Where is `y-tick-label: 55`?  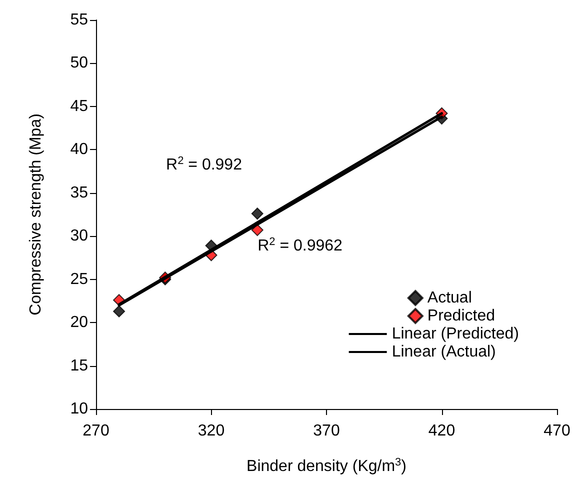
y-tick-label: 55 is located at coordinates (79, 20).